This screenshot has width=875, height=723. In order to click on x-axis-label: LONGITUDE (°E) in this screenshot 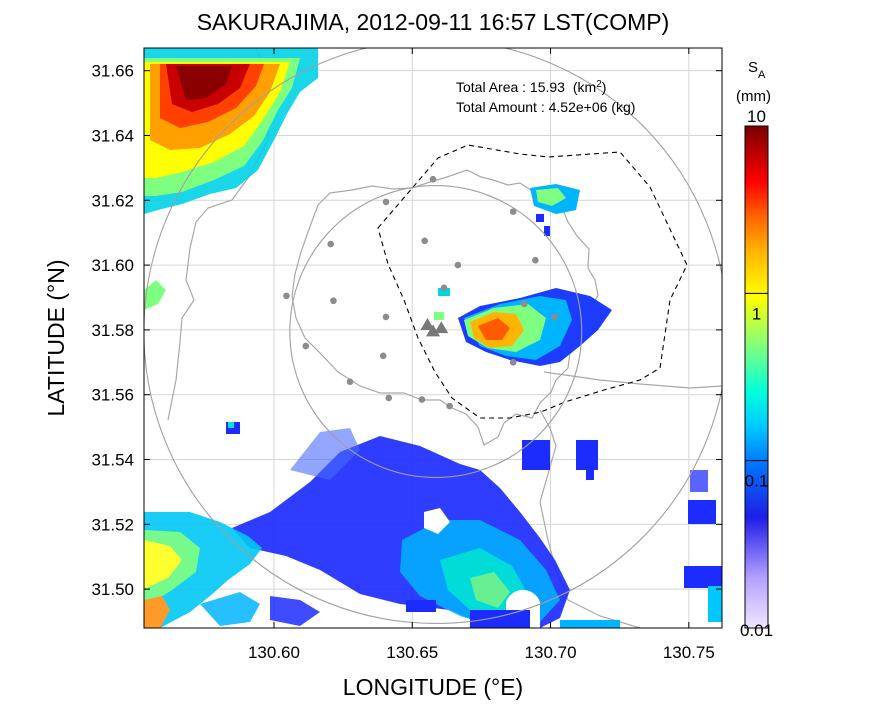, I will do `click(433, 687)`.